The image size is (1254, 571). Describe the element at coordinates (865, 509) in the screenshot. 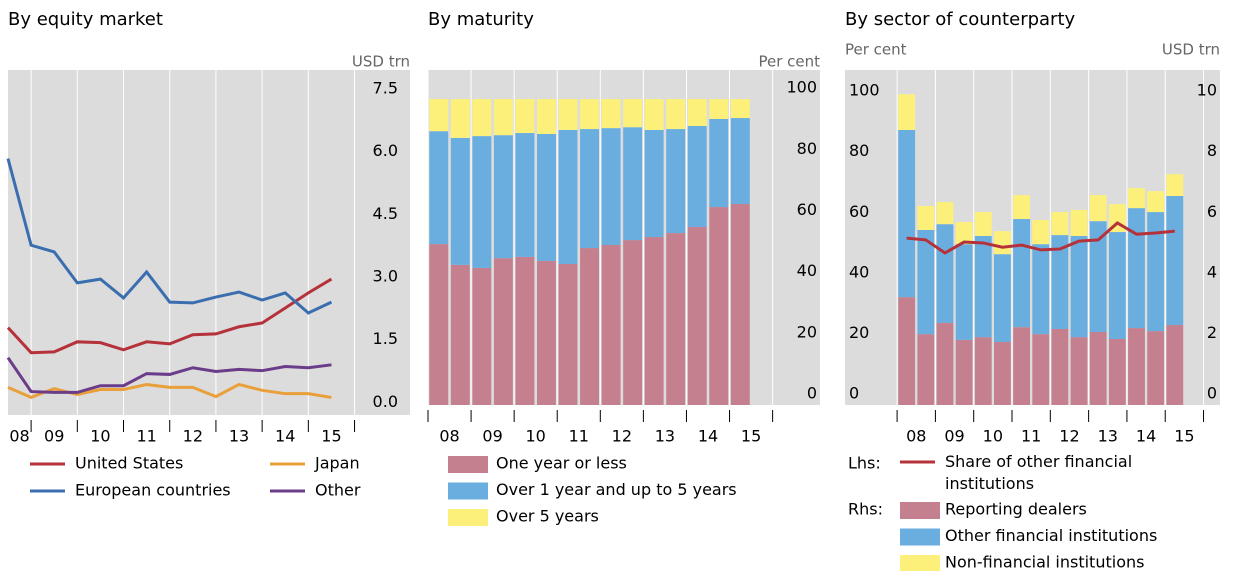

I see `legend-group-label: Rhs:` at that location.